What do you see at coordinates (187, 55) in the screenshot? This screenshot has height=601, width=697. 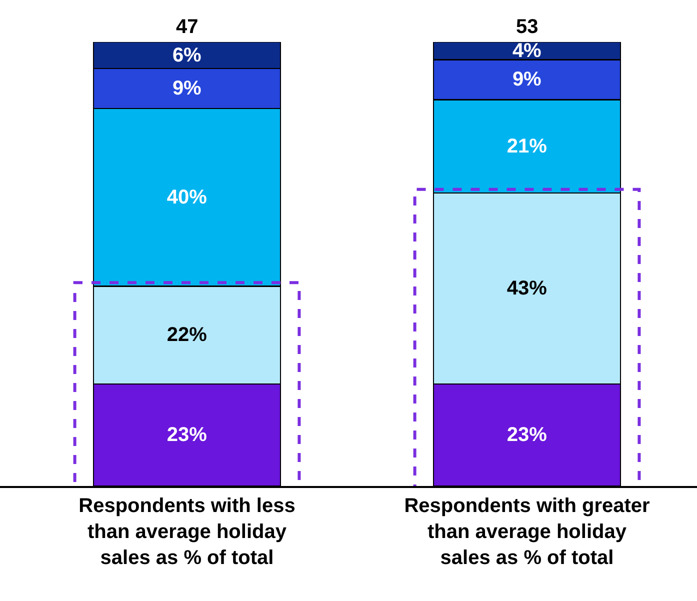 I see `data-label: 6%` at bounding box center [187, 55].